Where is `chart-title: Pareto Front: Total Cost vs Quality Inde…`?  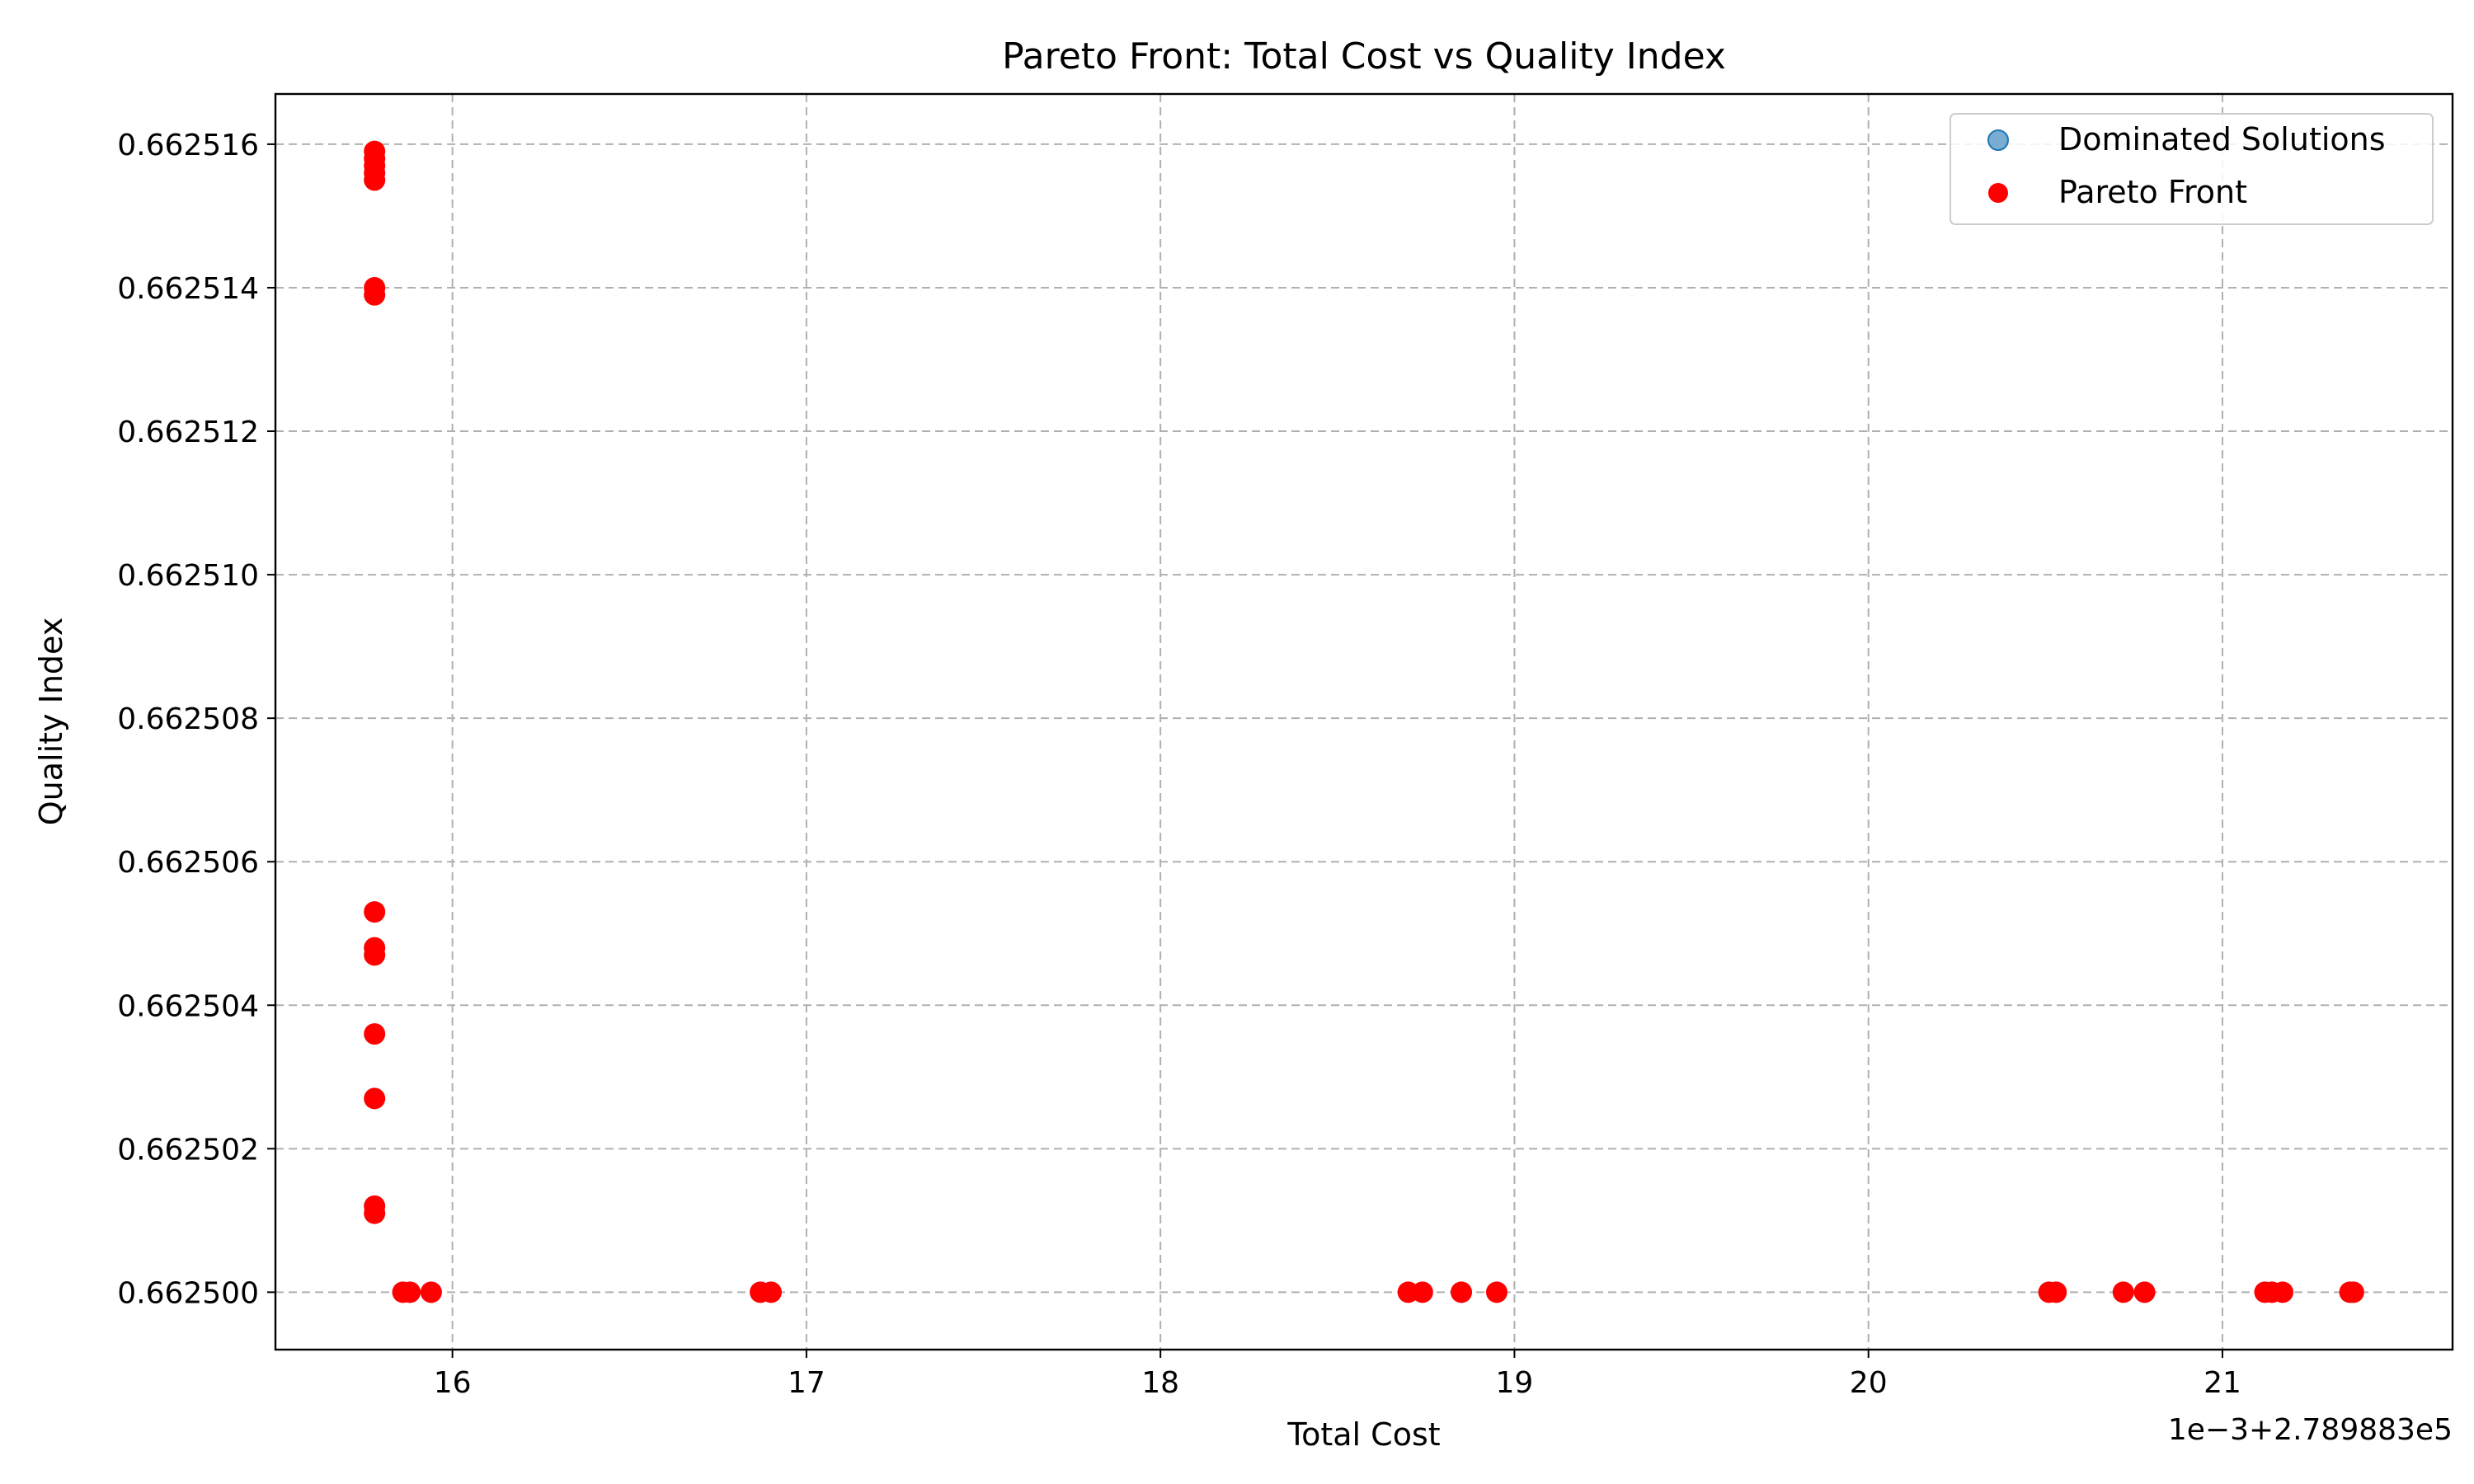 chart-title: Pareto Front: Total Cost vs Quality Inde… is located at coordinates (1364, 56).